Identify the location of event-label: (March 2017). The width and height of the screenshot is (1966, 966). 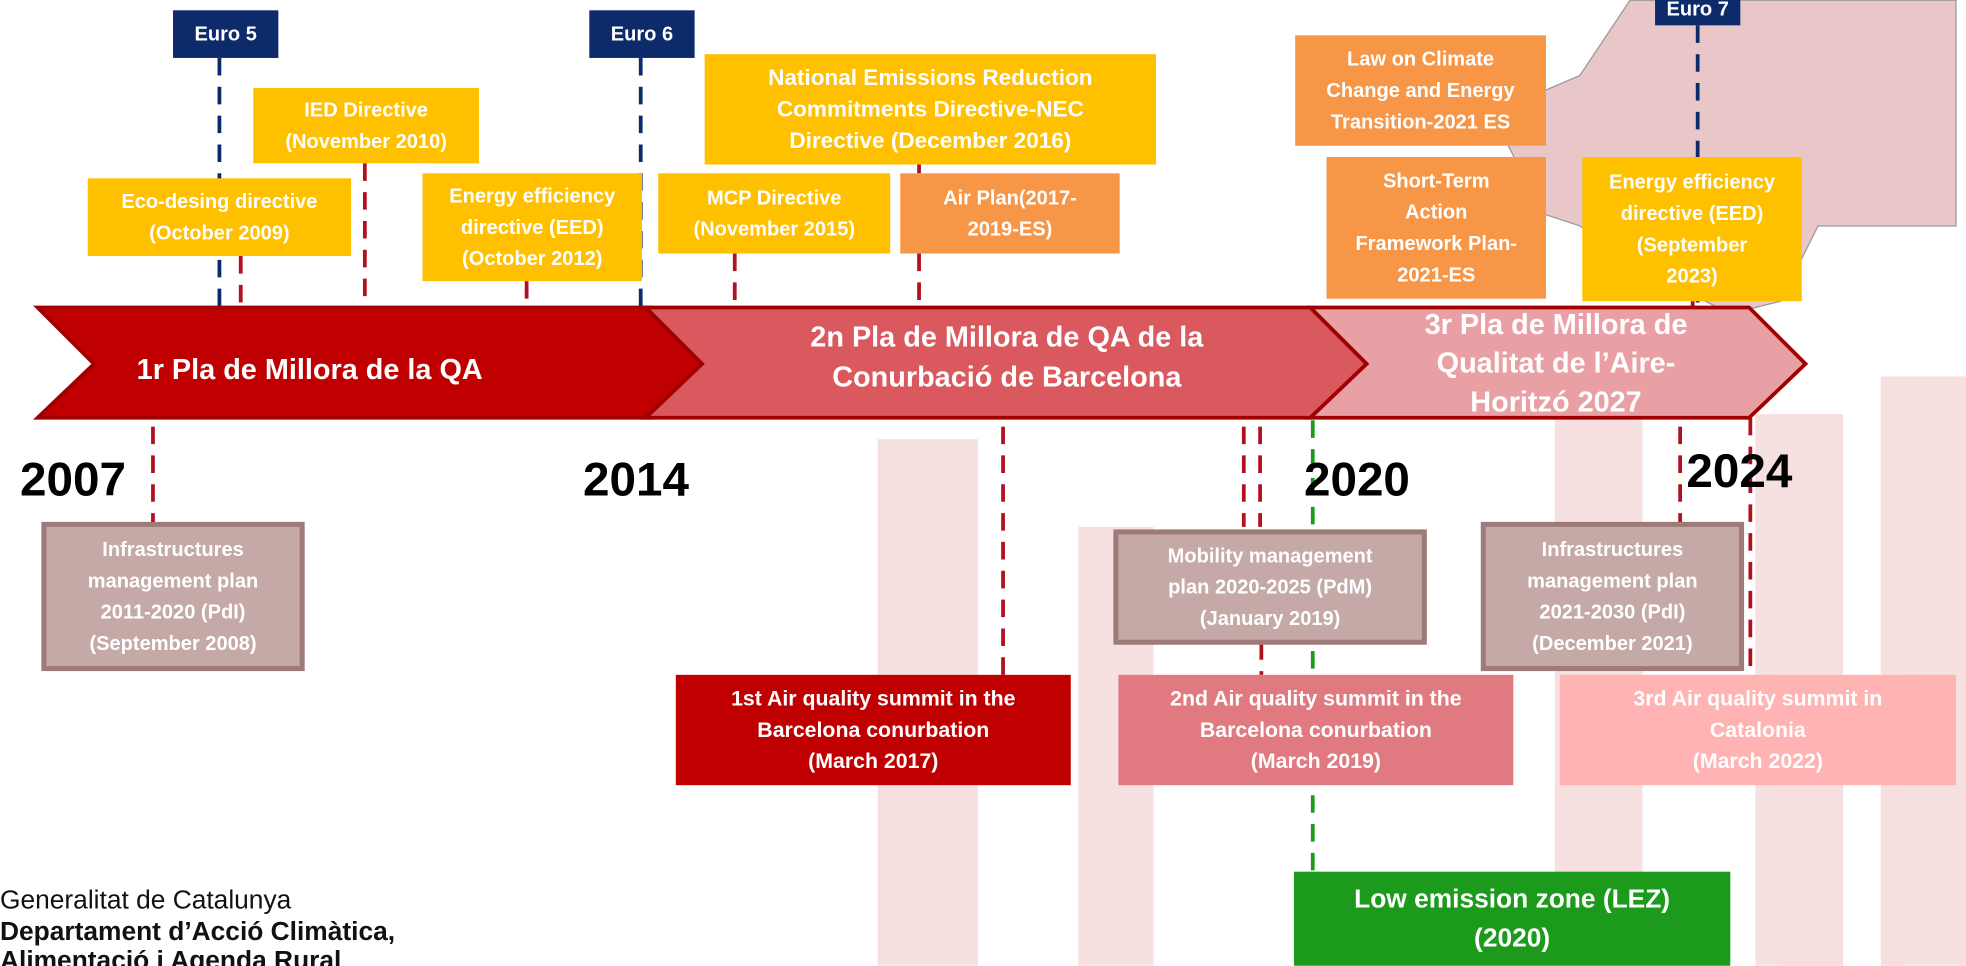
(873, 761).